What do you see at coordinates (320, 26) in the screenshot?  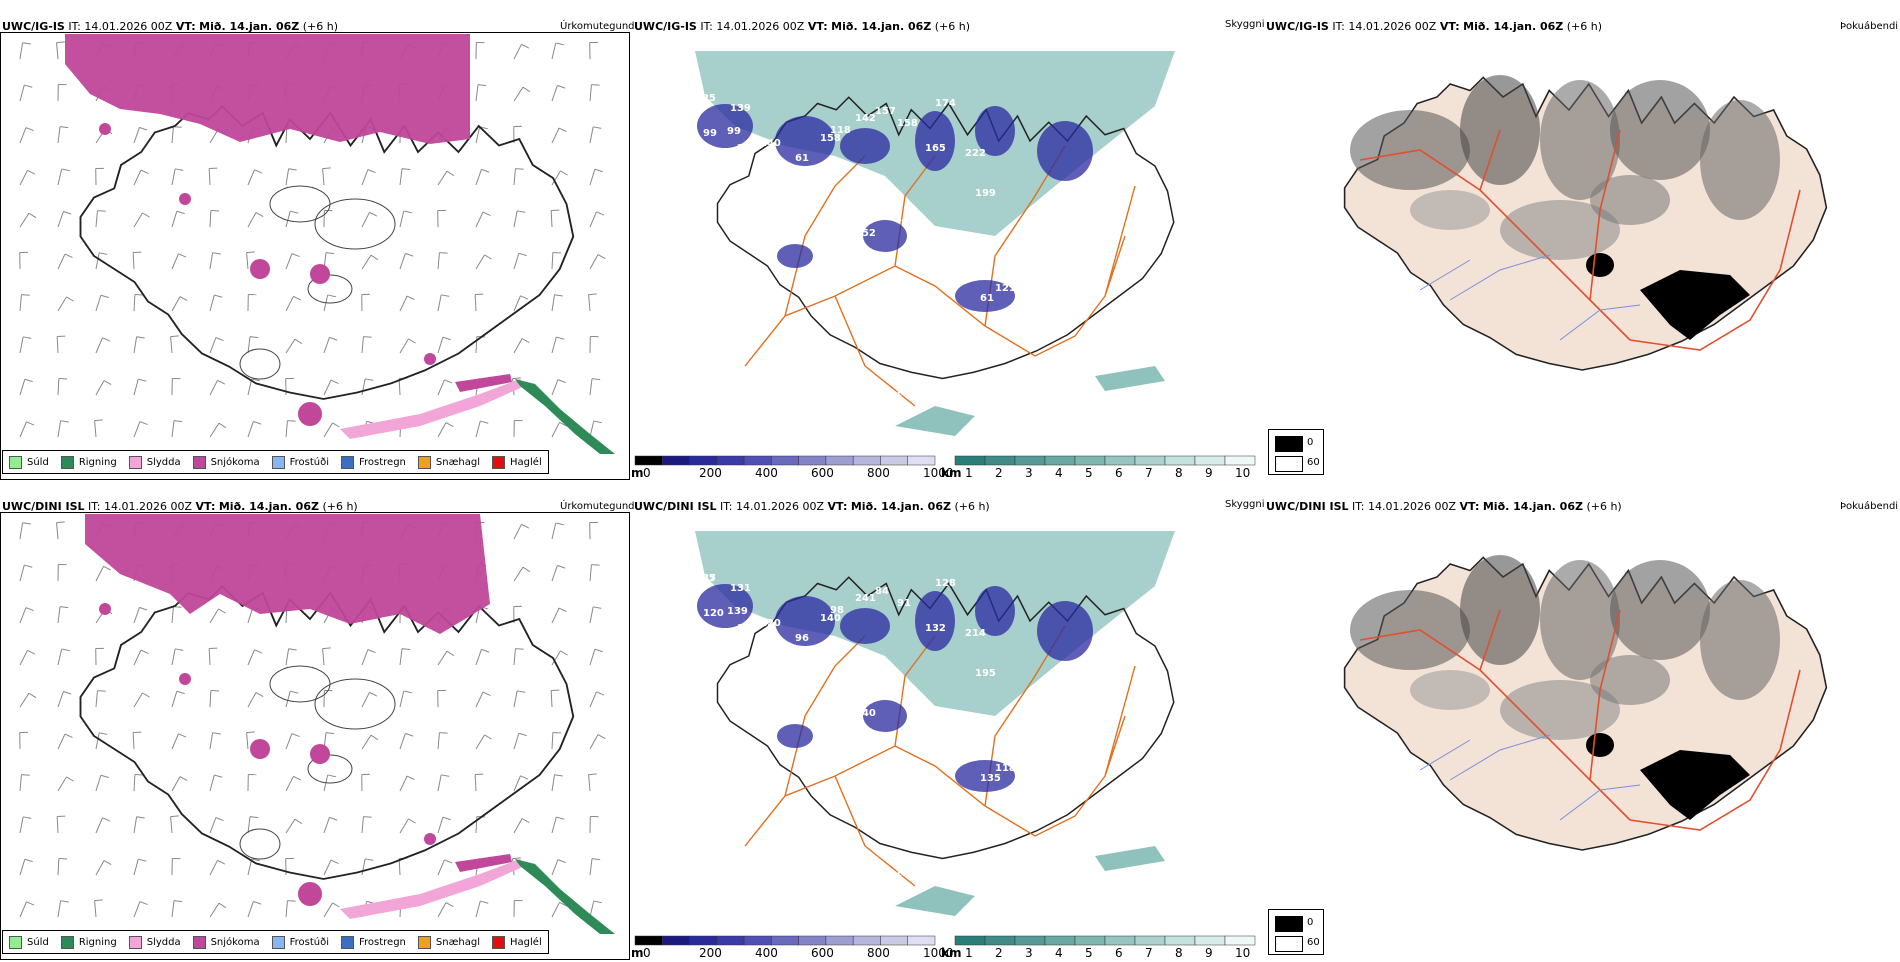 I see `lead-time: (+6 h)` at bounding box center [320, 26].